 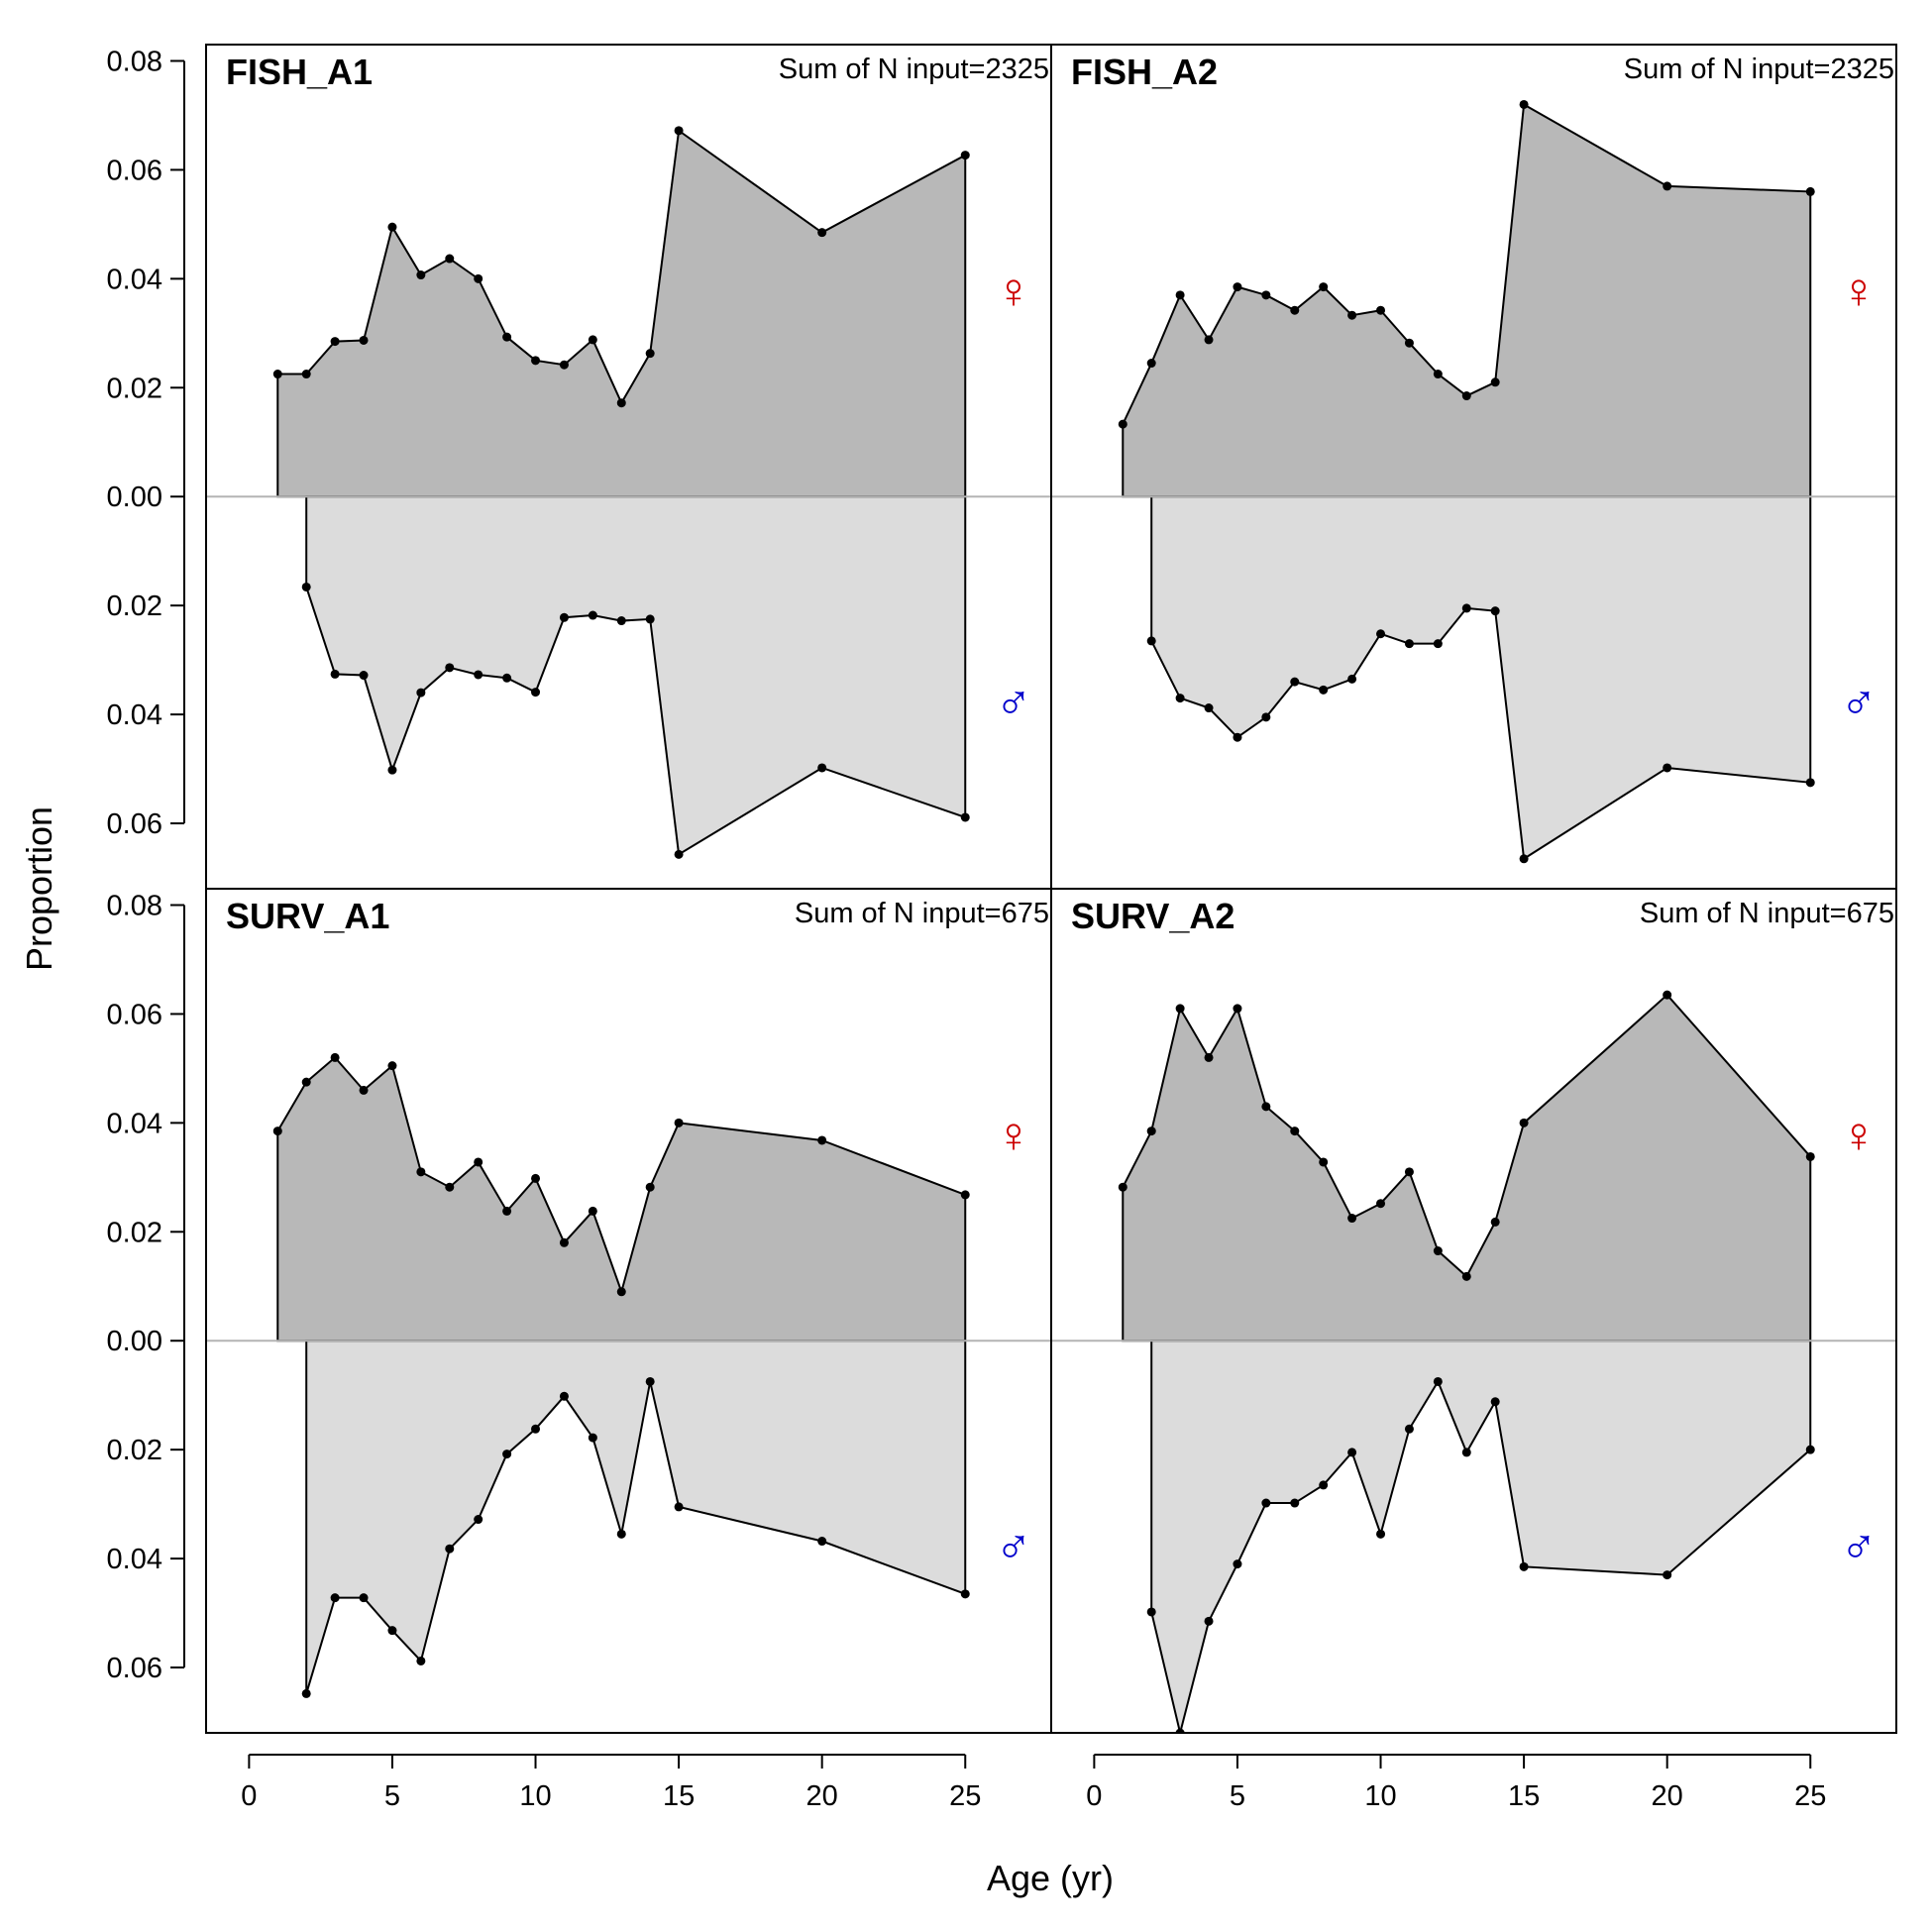 I want to click on y-tick-label: 0.04, so click(x=134, y=279).